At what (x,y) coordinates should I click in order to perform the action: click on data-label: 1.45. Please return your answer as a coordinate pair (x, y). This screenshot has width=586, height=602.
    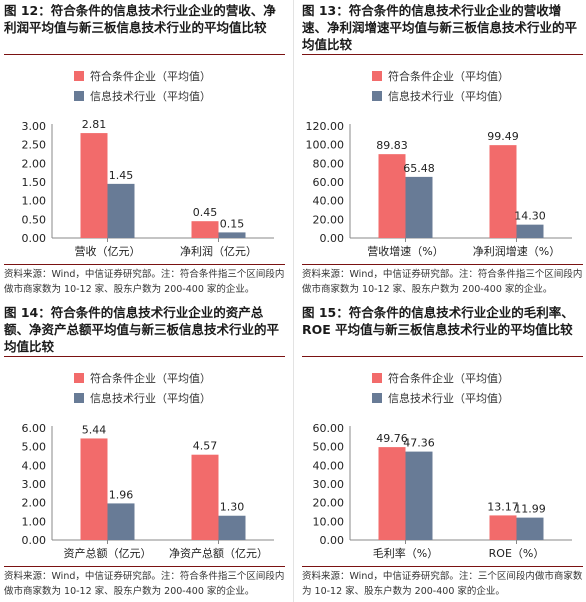
    Looking at the image, I should click on (121, 175).